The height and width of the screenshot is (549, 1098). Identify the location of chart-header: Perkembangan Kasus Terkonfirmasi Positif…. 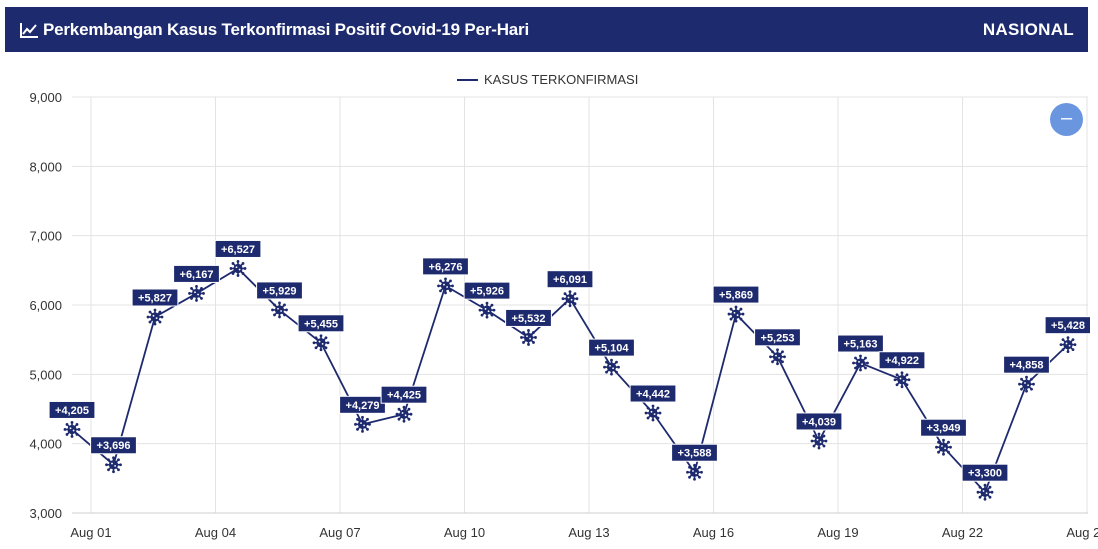
(546, 29).